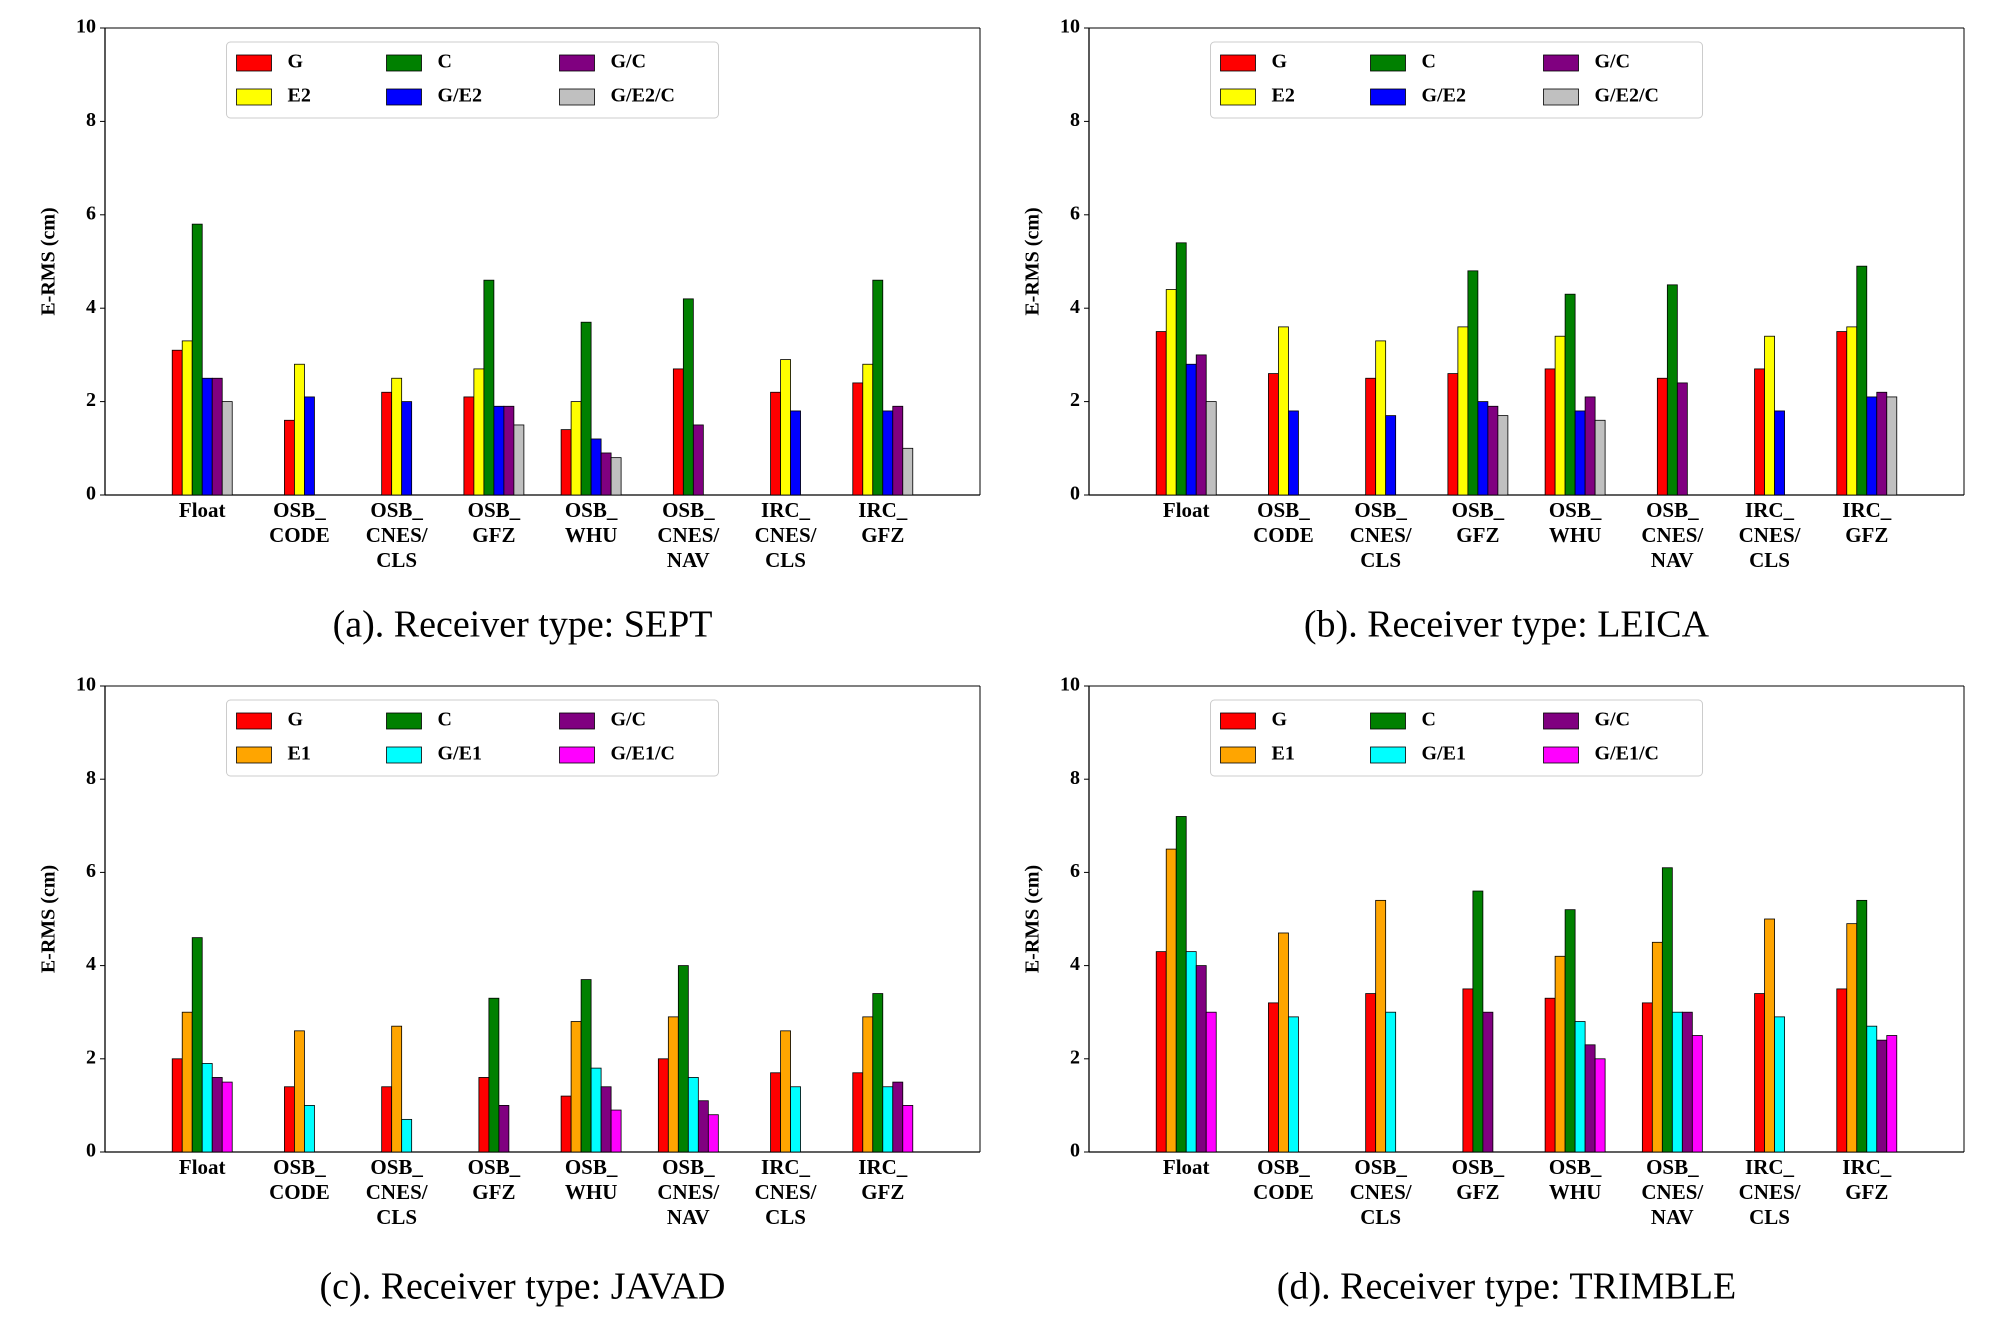 Image resolution: width=2000 pixels, height=1323 pixels. Describe the element at coordinates (523, 1287) in the screenshot. I see `caption: (c). Receiver type: JAVAD` at that location.